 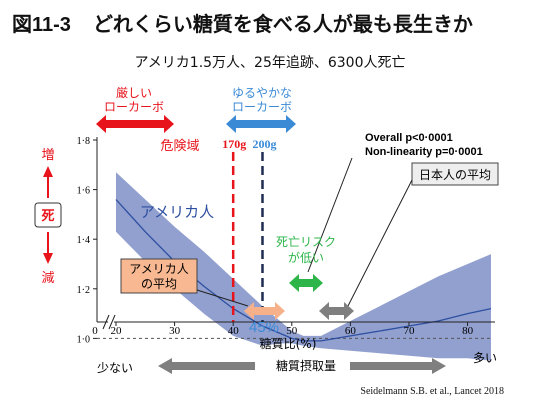 What do you see at coordinates (83, 290) in the screenshot?
I see `y-tick-label: 1·2` at bounding box center [83, 290].